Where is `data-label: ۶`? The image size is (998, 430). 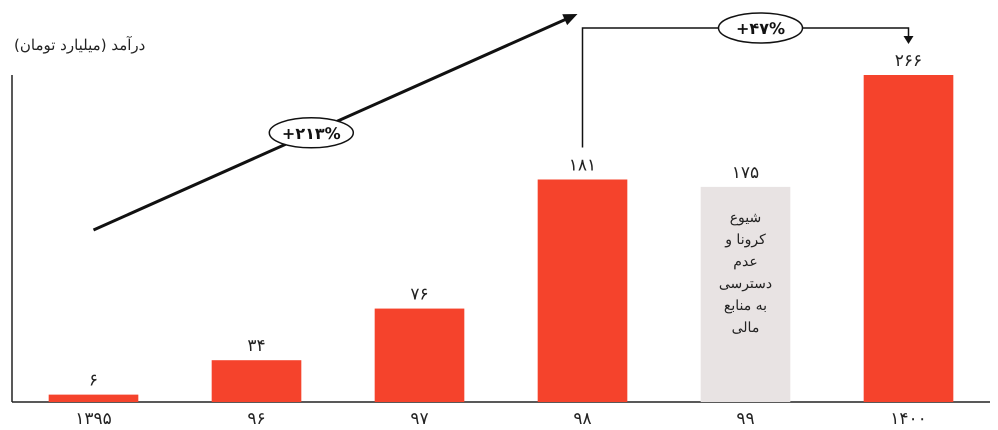 data-label: ۶ is located at coordinates (93, 380).